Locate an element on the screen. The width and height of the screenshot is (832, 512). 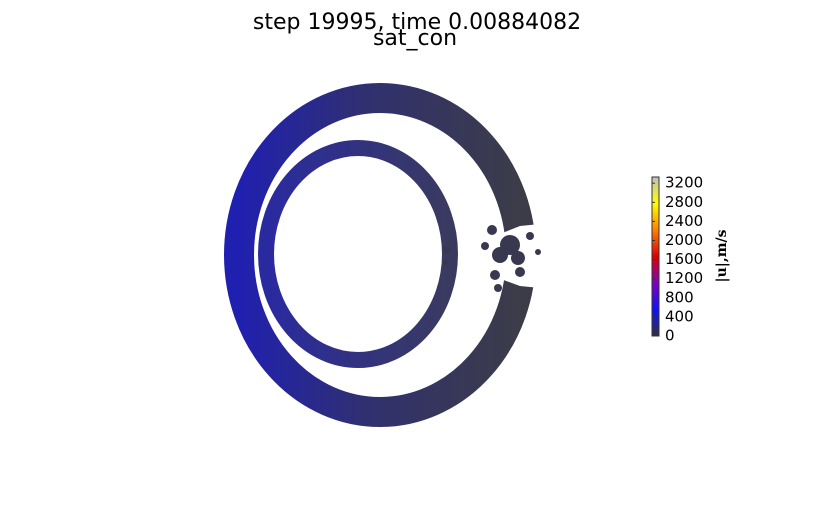
colorbar-tick-label: 2400 is located at coordinates (684, 221).